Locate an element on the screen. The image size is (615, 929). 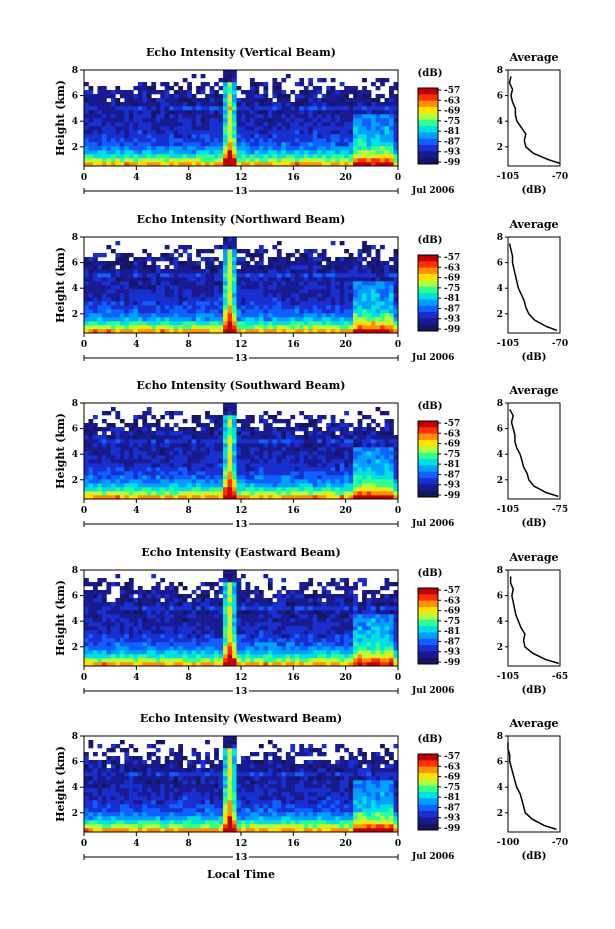
colorbar-segment is located at coordinates (428, 494).